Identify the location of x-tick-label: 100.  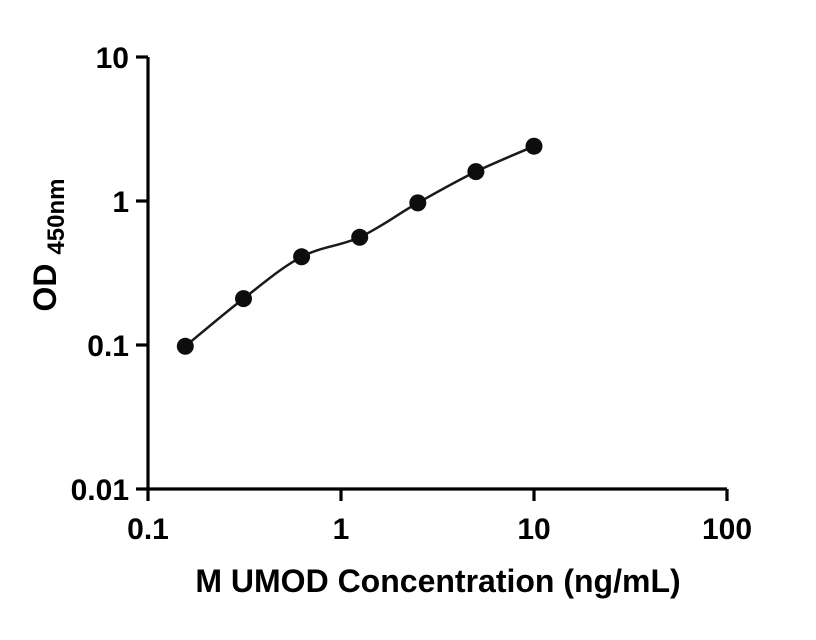
(727, 529).